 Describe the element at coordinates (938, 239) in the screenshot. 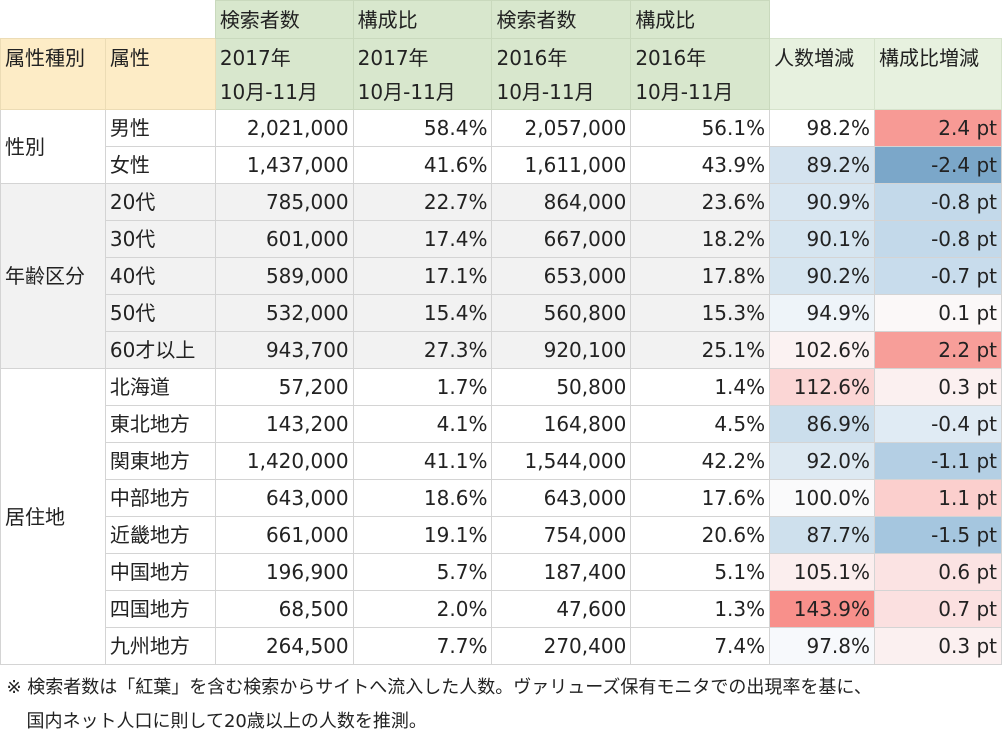

I see `cell-share-change: -0.8 pt` at that location.